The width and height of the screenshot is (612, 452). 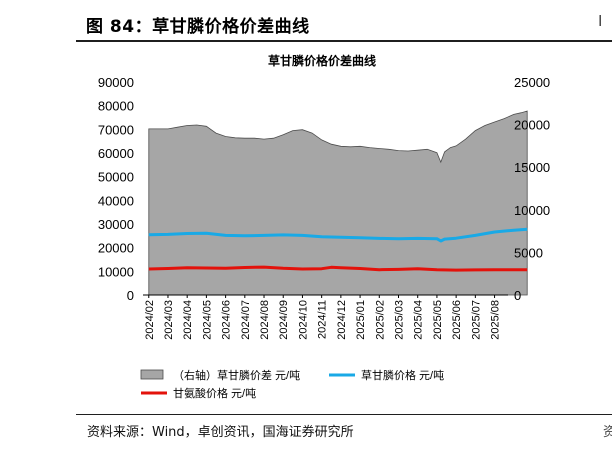 I want to click on x-tick-label: 2024/12, so click(x=342, y=320).